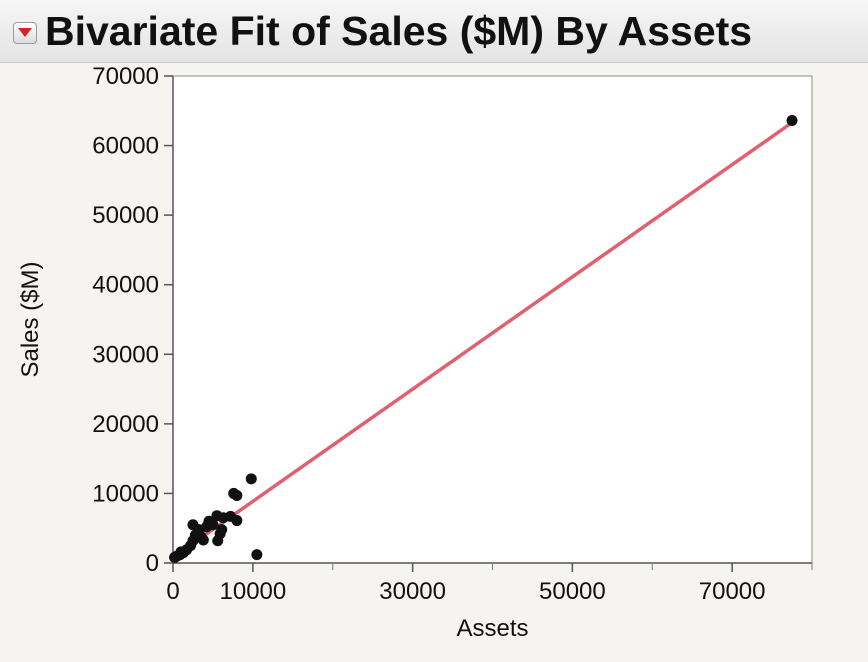 This screenshot has height=662, width=868. Describe the element at coordinates (152, 563) in the screenshot. I see `y-tick-label: 0` at that location.